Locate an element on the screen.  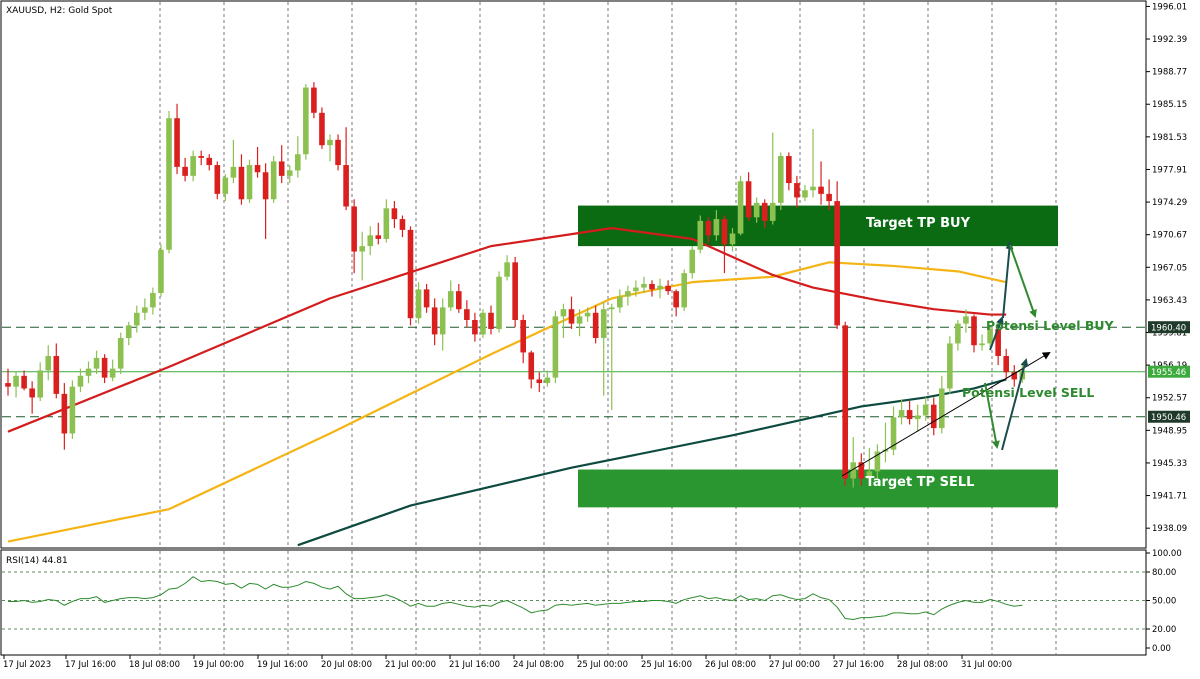
horizontal-levels is located at coordinates (573, 372).